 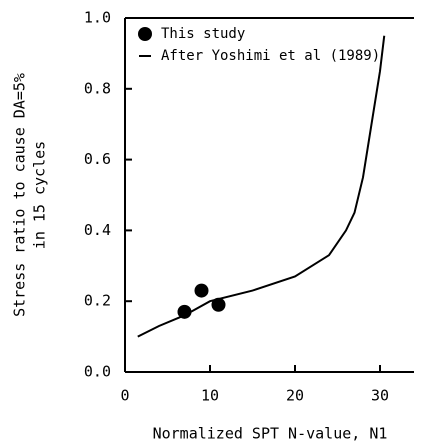 I want to click on legend-label: After Yoshimi et al (1989), so click(x=270, y=56).